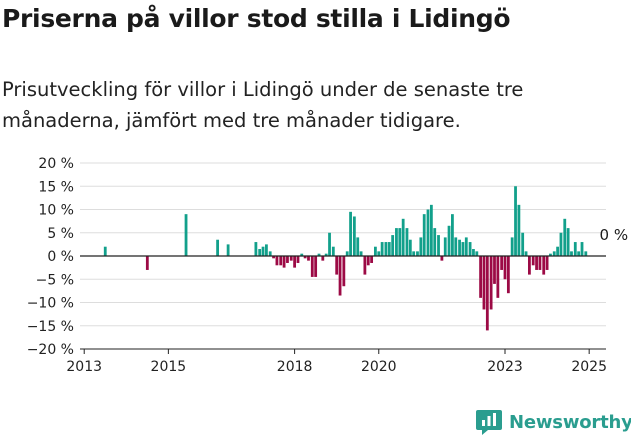  I want to click on chart-title: Priserna på villor stod stilla i Lidingö, so click(256, 18).